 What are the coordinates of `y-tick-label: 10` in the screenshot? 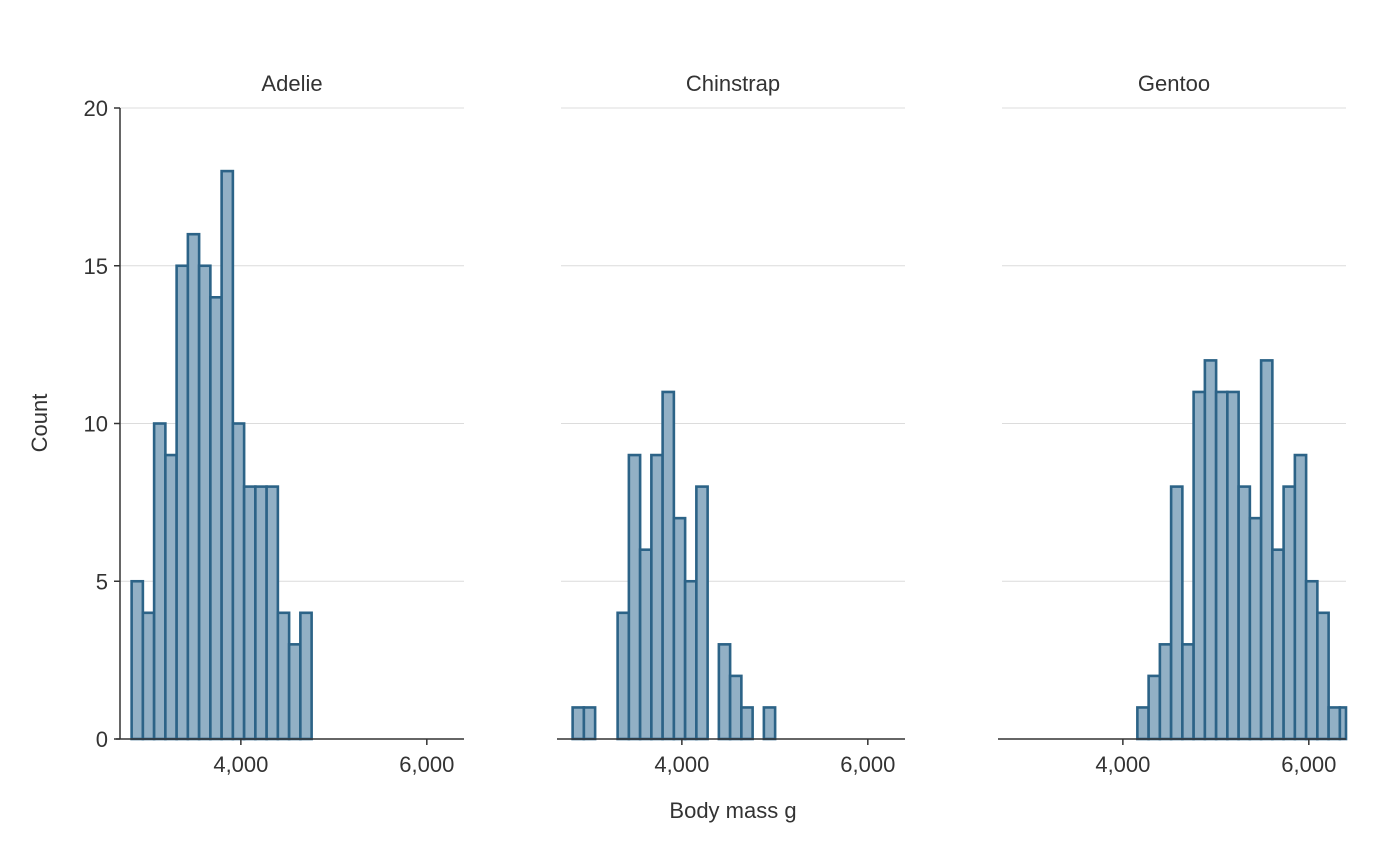 It's located at (96, 424).